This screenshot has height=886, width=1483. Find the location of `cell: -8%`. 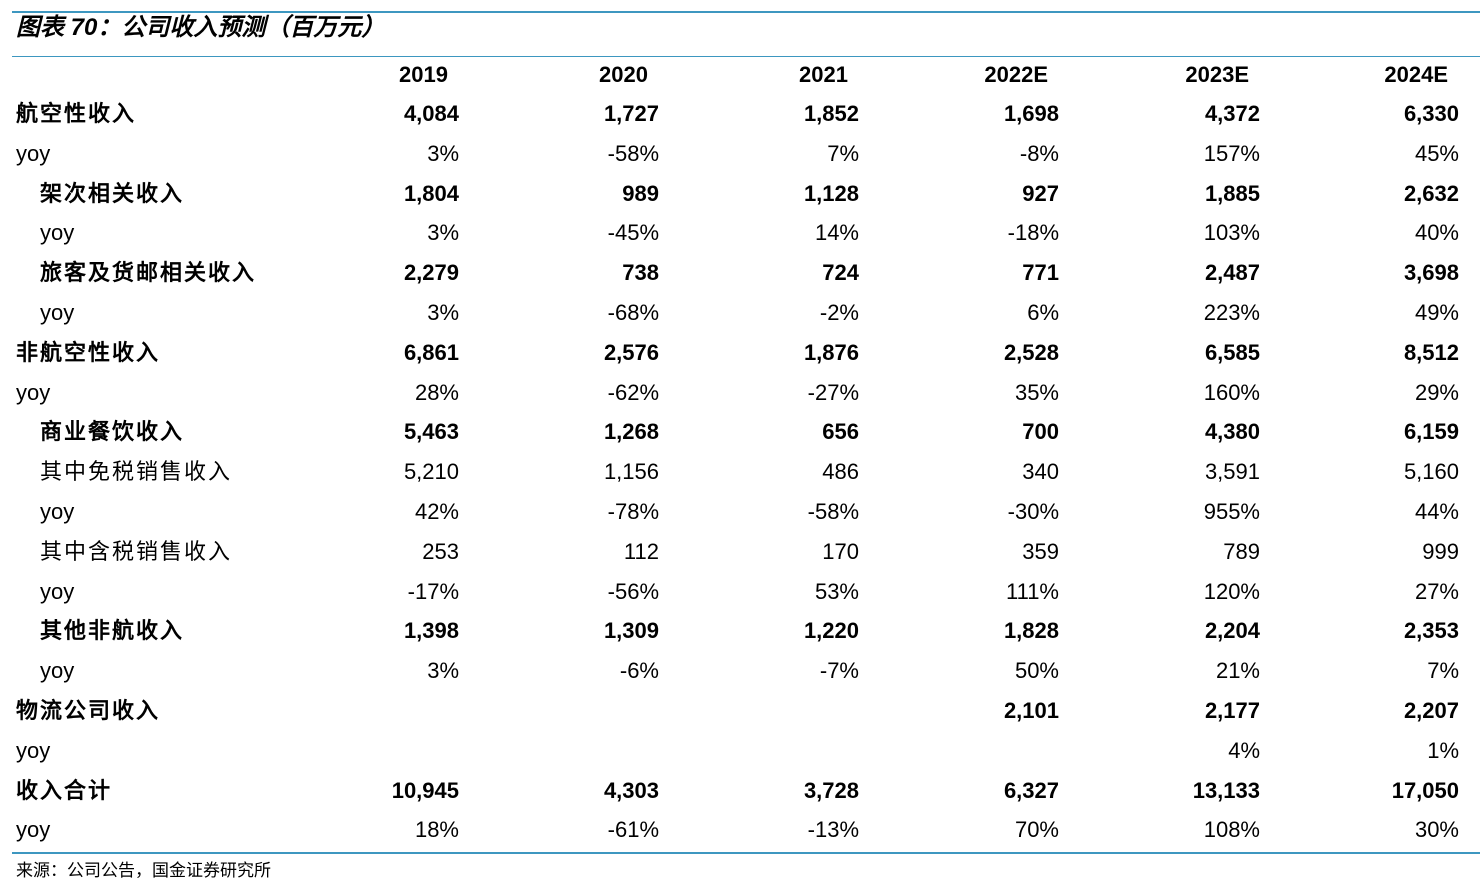

cell: -8% is located at coordinates (1039, 153).